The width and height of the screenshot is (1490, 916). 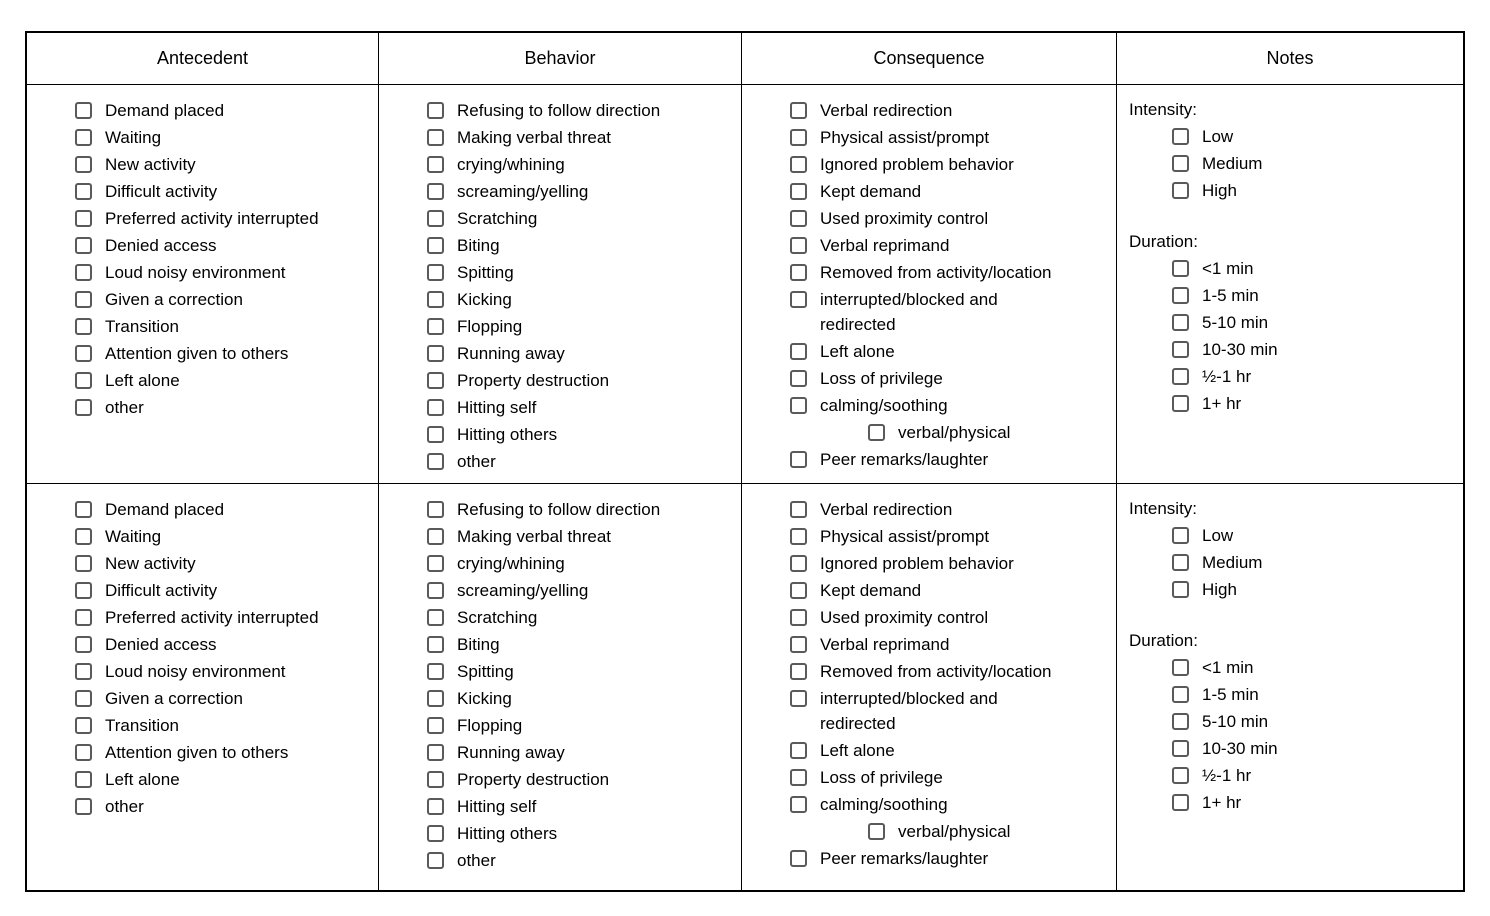 What do you see at coordinates (1314, 295) in the screenshot?
I see `check-item-1-5-min: 1-5 min` at bounding box center [1314, 295].